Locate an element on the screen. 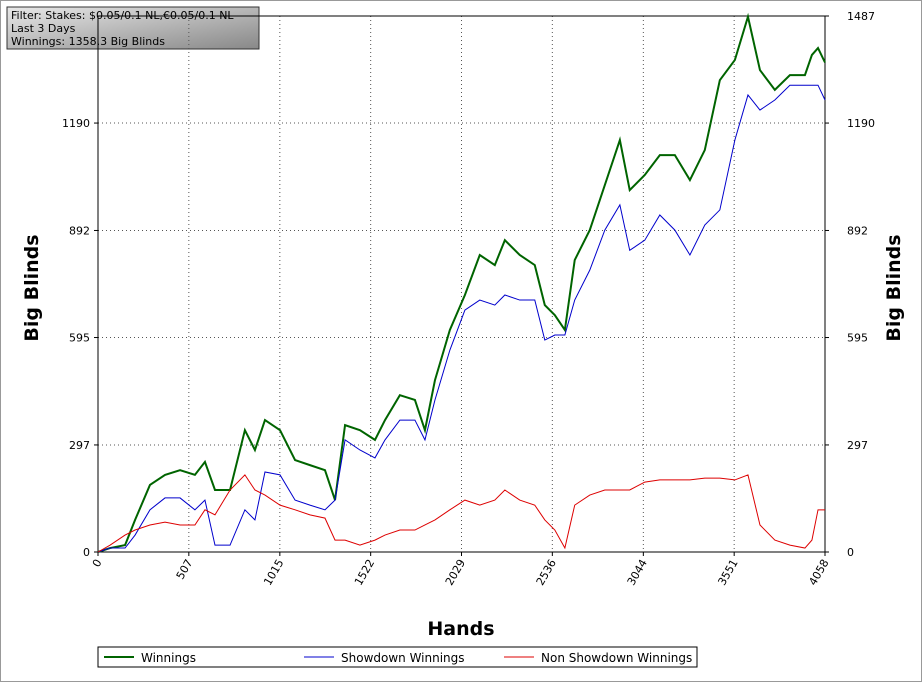 This screenshot has height=682, width=922. y-tick-label: 1190 is located at coordinates (76, 123).